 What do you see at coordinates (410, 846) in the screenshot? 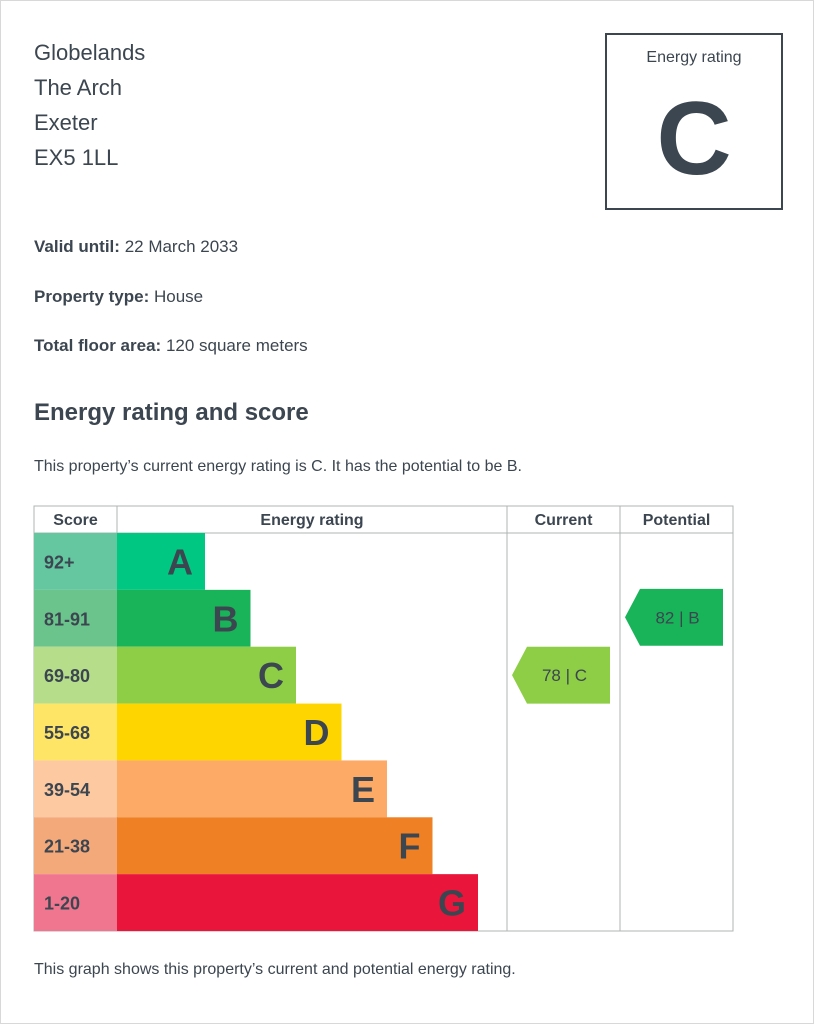
I see `band-letter-f: F` at bounding box center [410, 846].